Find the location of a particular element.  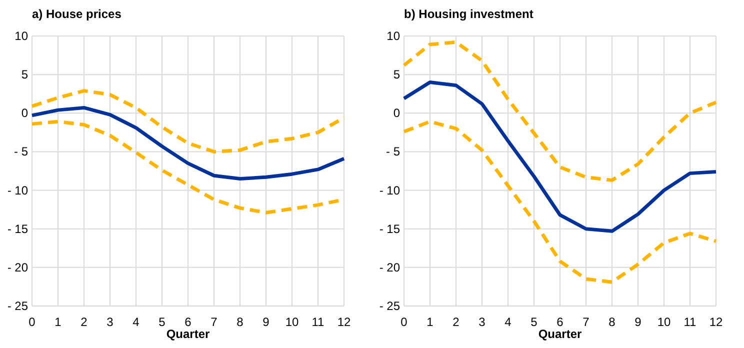

chart-title: a) House prices is located at coordinates (77, 14).